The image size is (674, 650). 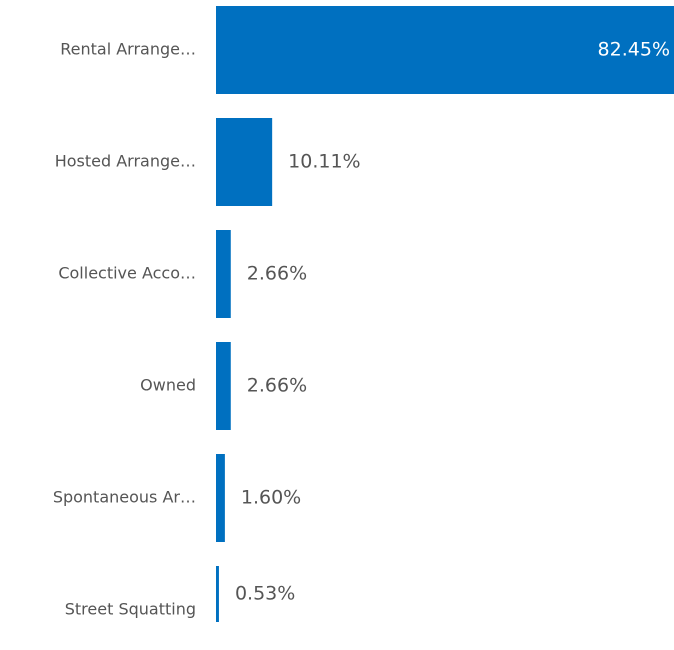 I want to click on category-label: Owned, so click(x=168, y=385).